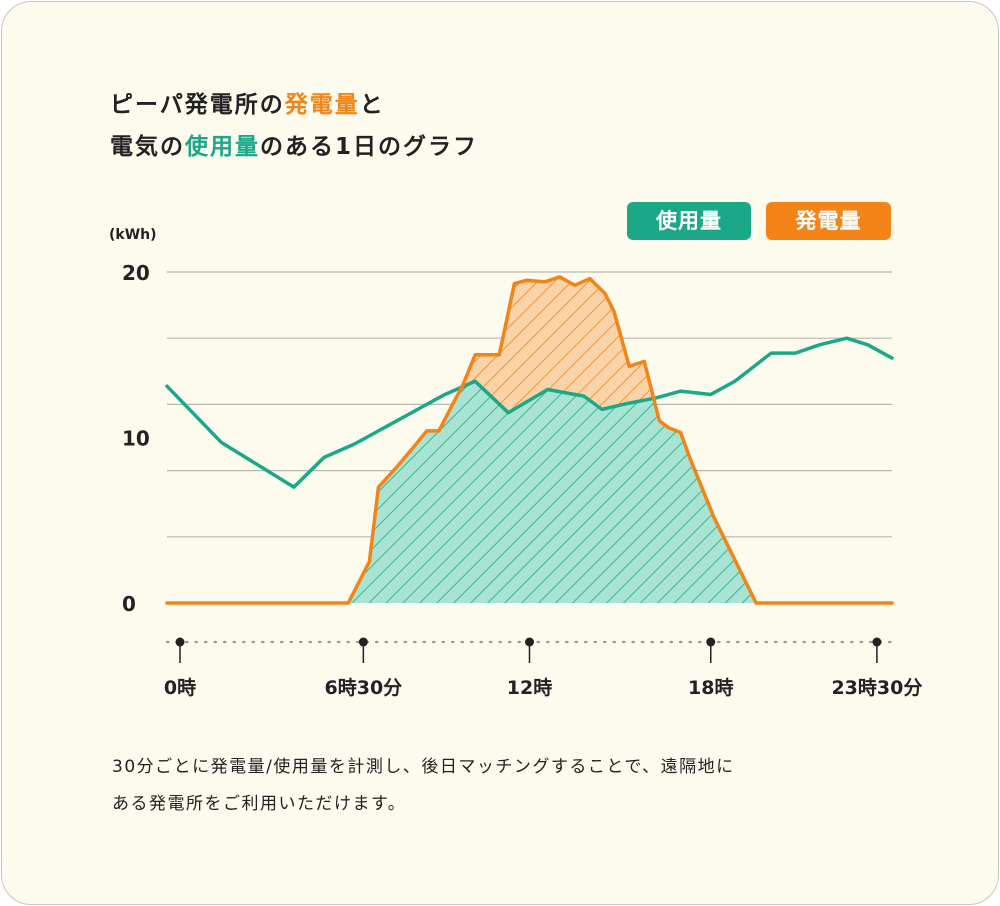  I want to click on usage-series-line, so click(529, 412).